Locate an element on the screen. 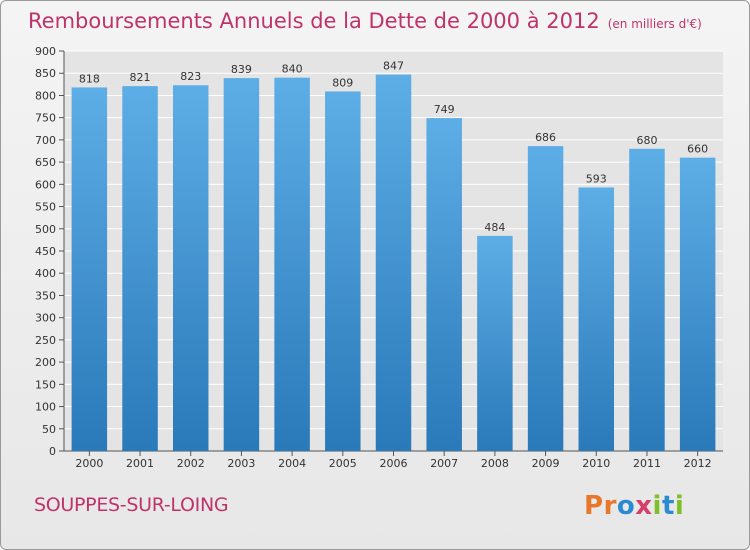 The width and height of the screenshot is (750, 550). data-label: 821 is located at coordinates (140, 77).